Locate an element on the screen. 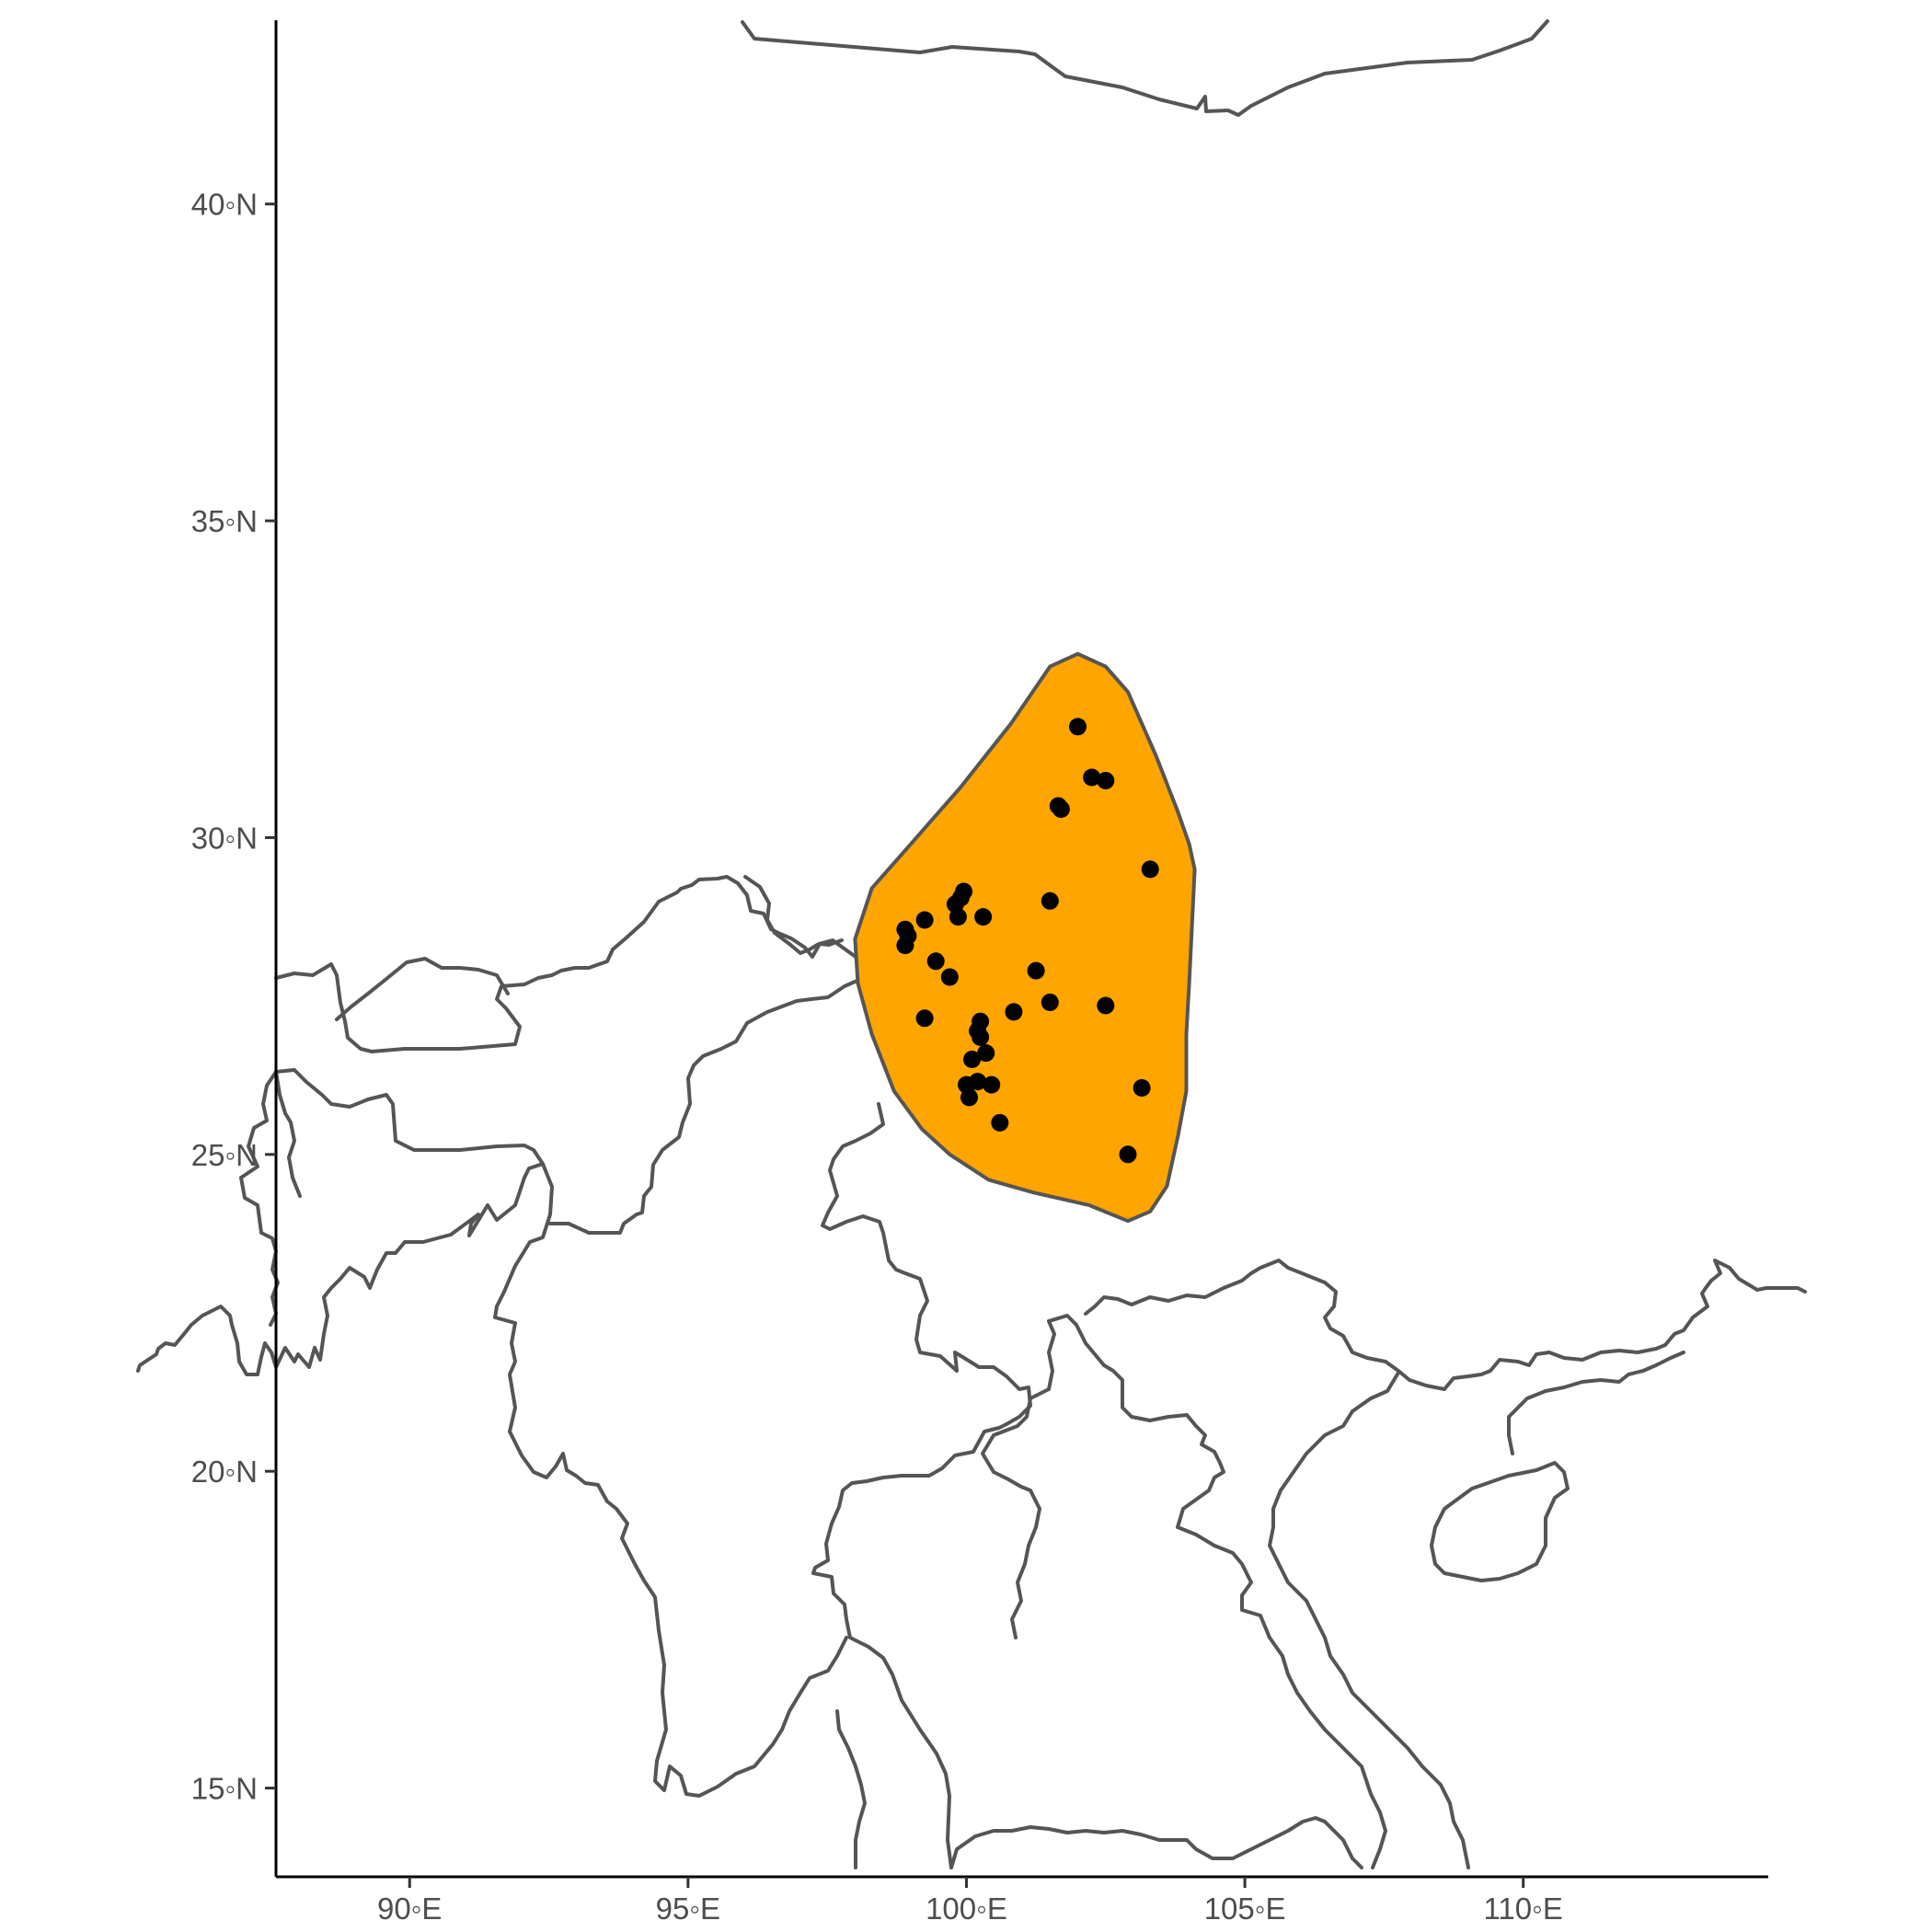 The image size is (1932, 1932). x-tick-label: 100◦E is located at coordinates (966, 1909).